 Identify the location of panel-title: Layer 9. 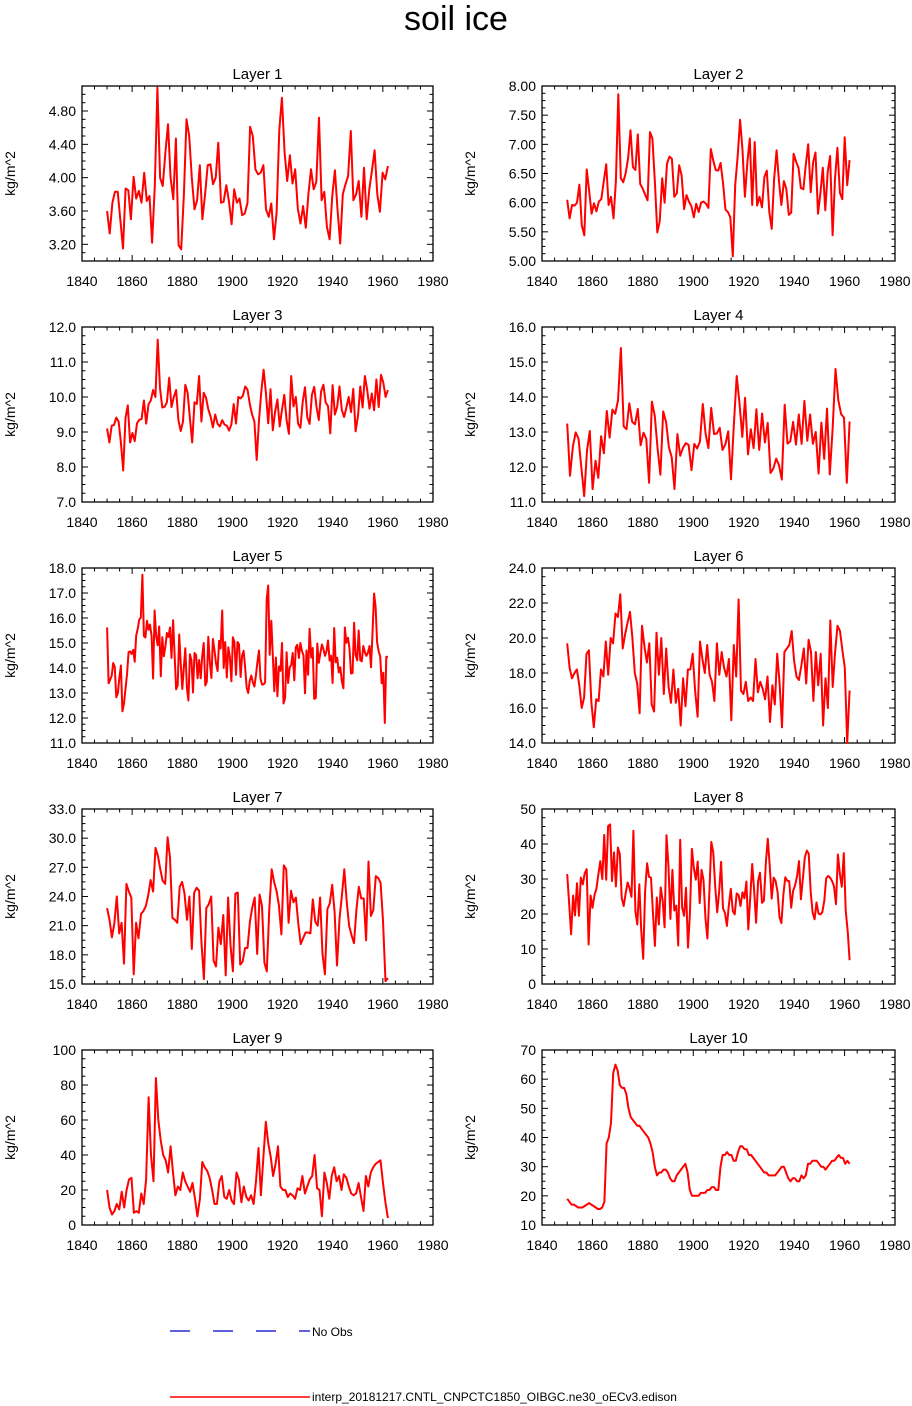
(257, 1038).